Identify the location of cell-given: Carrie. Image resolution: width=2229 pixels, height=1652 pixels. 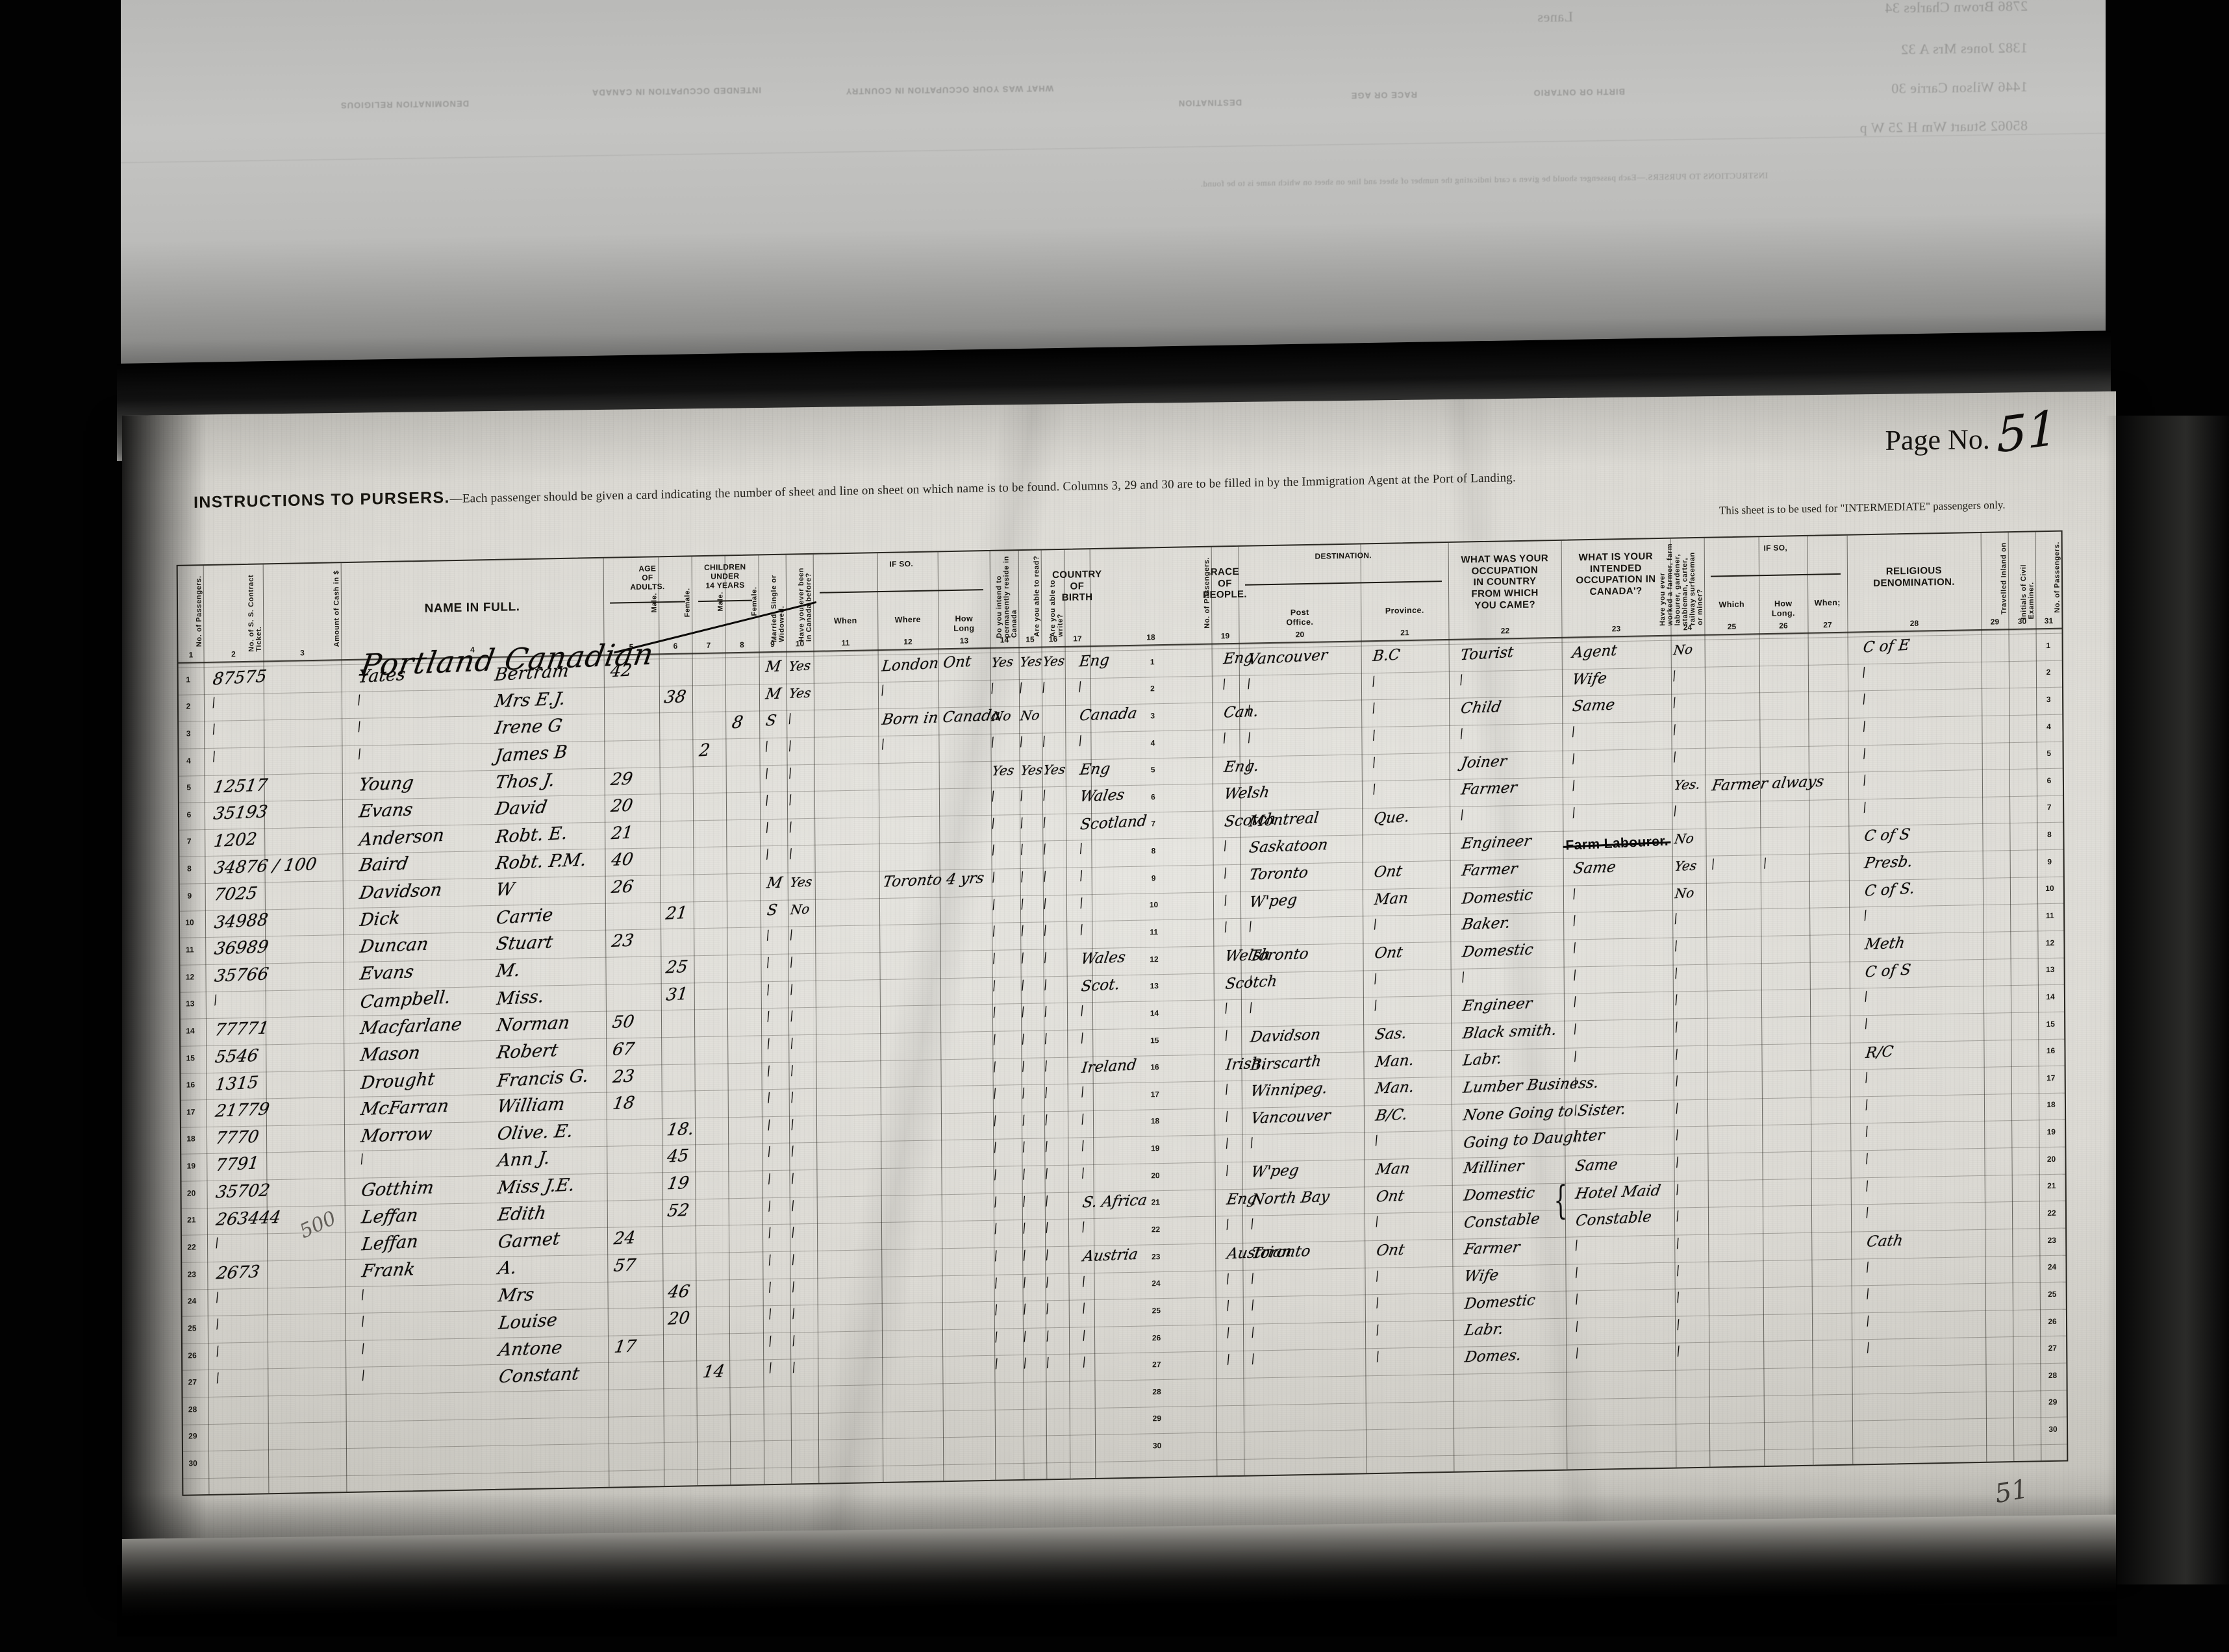
(524, 917).